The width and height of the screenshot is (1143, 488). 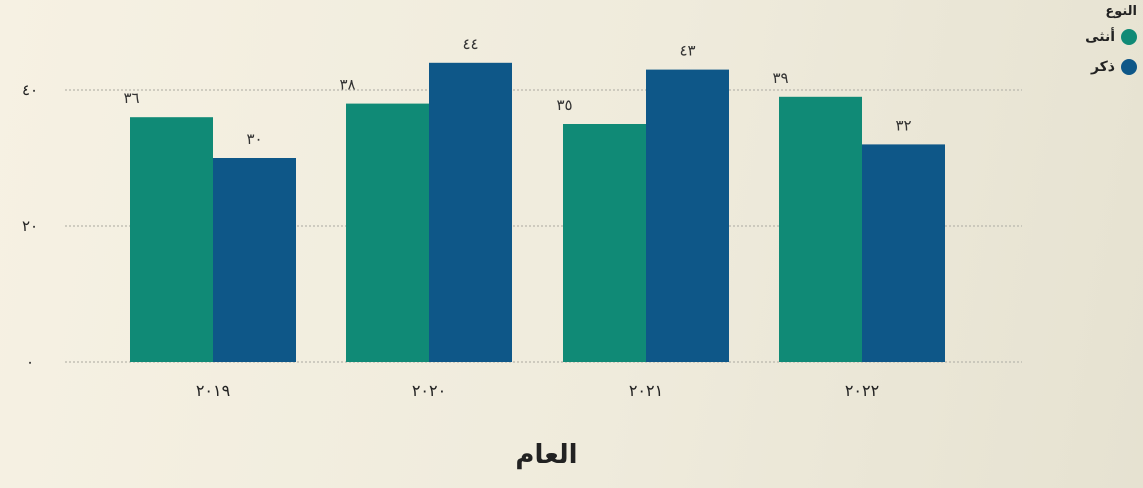 I want to click on data-label: ٣٢, so click(x=903, y=125).